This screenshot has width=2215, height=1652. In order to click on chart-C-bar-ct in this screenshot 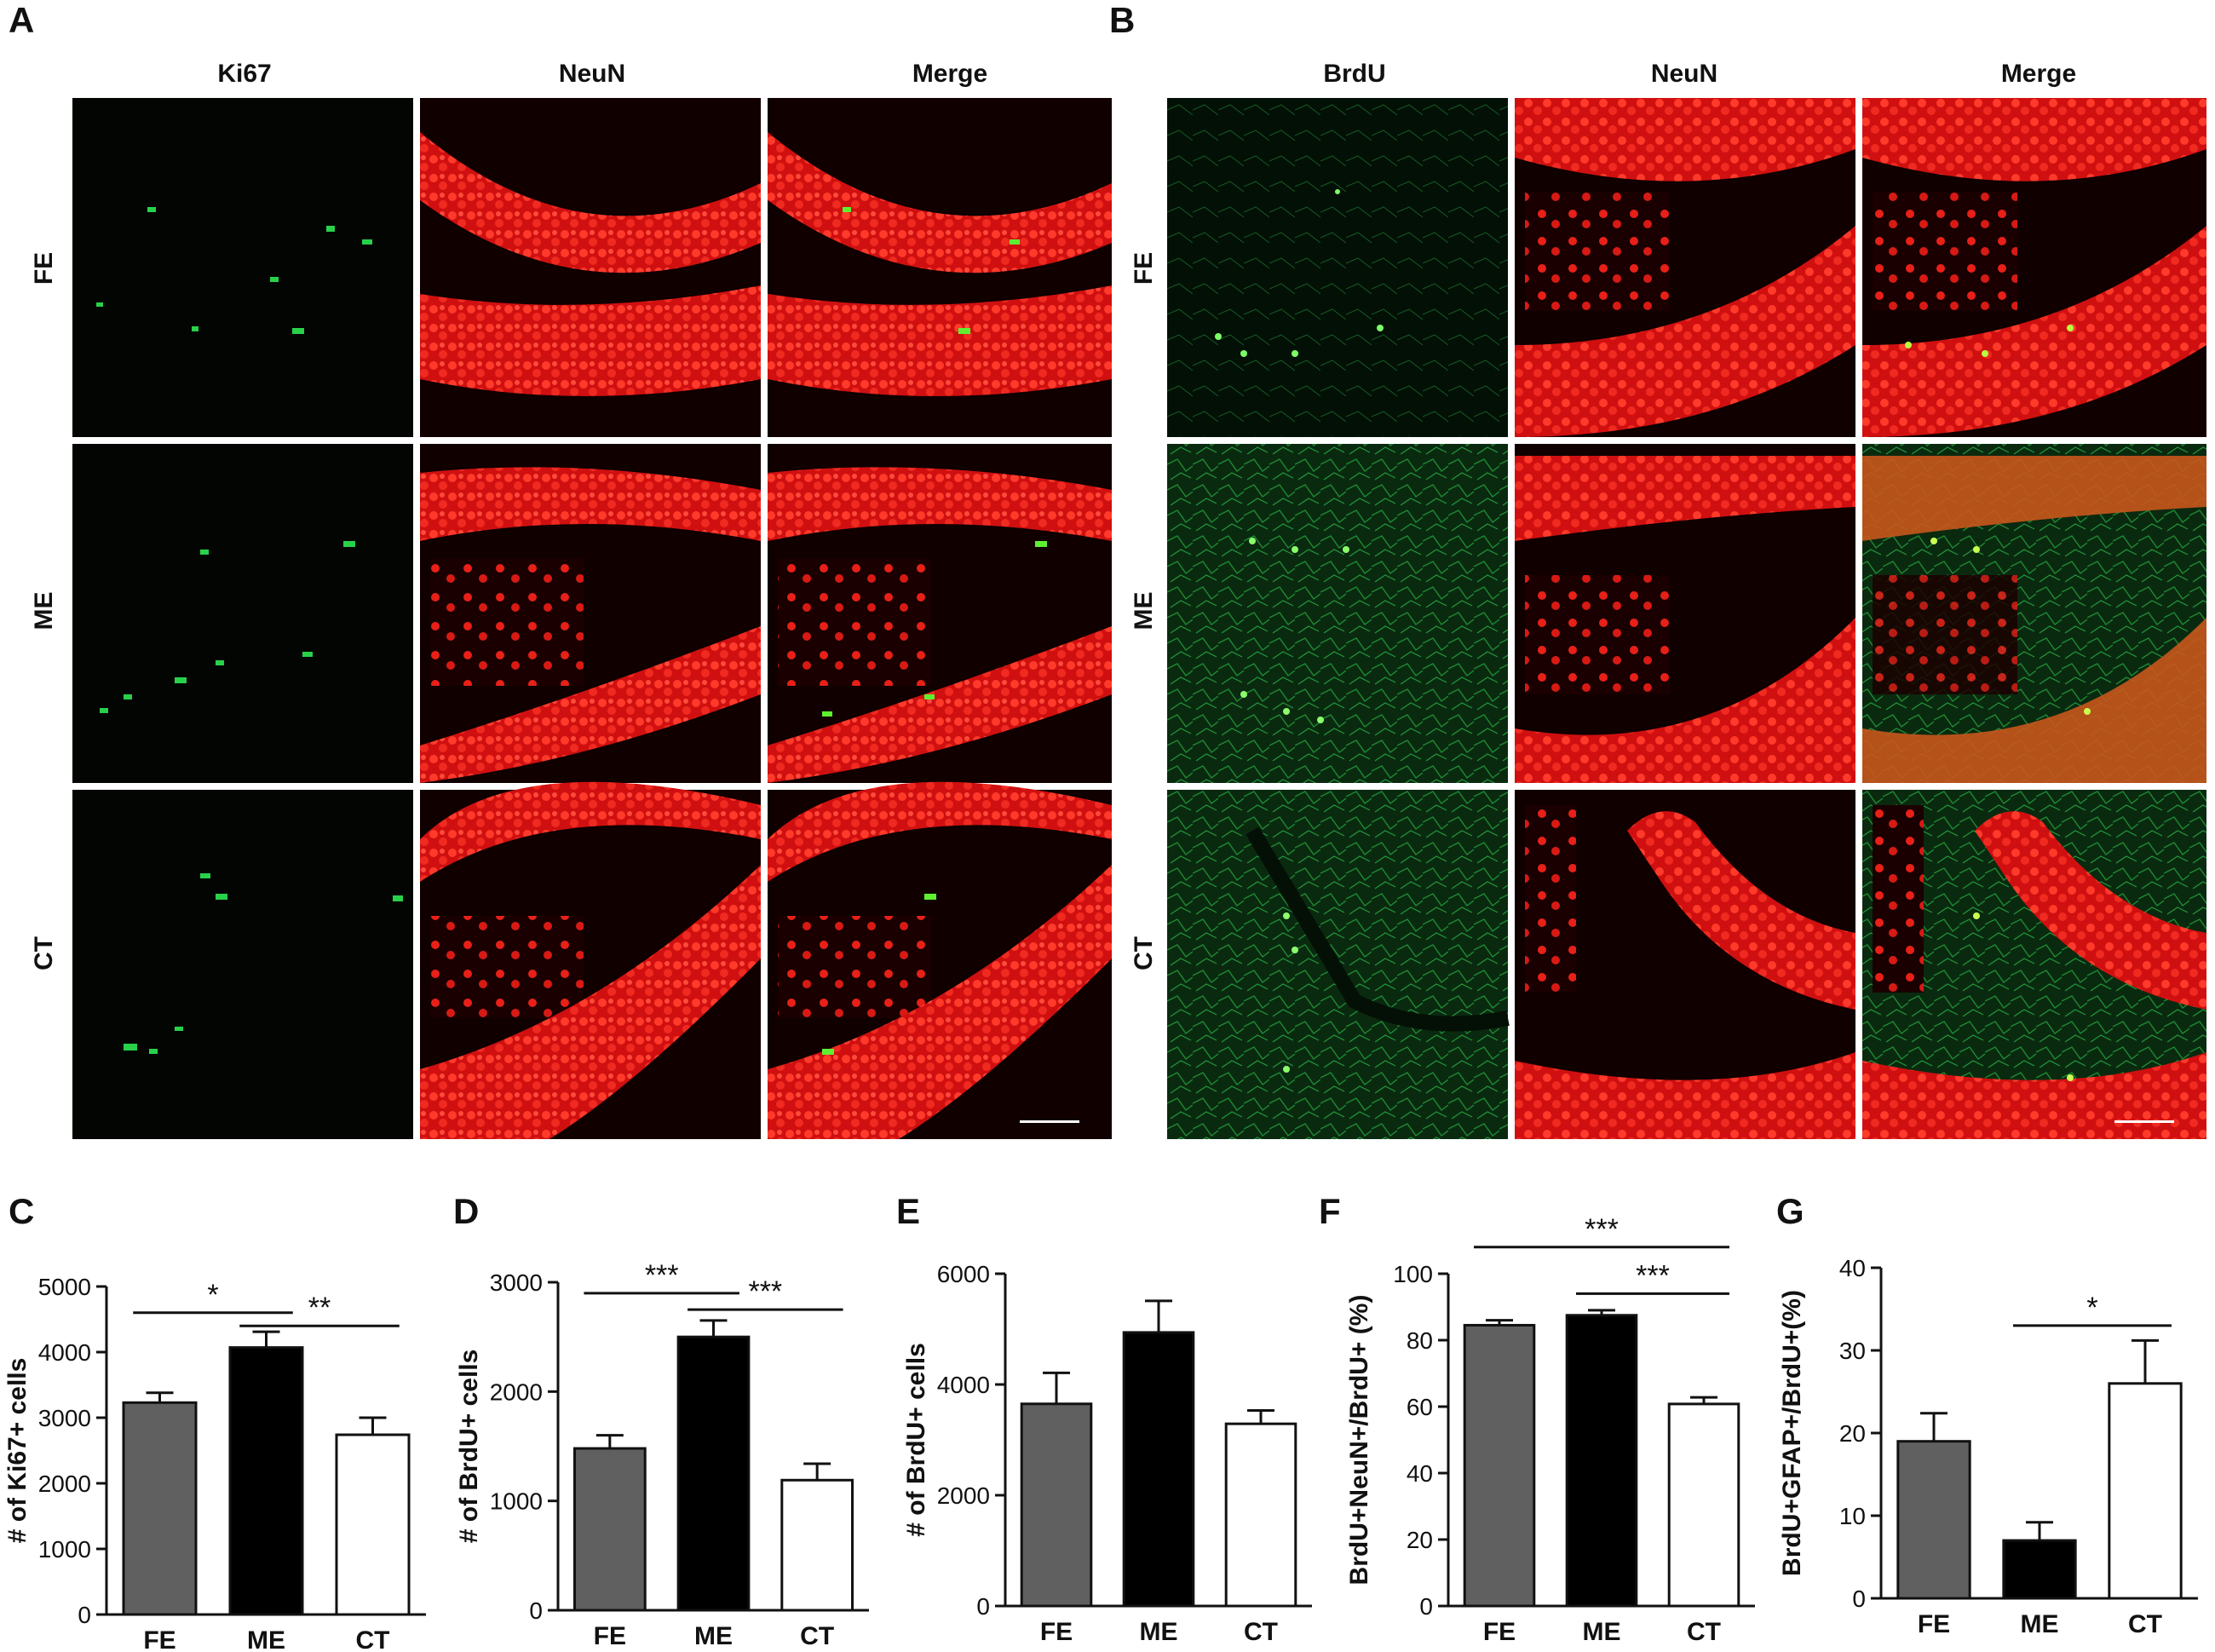, I will do `click(373, 1524)`.